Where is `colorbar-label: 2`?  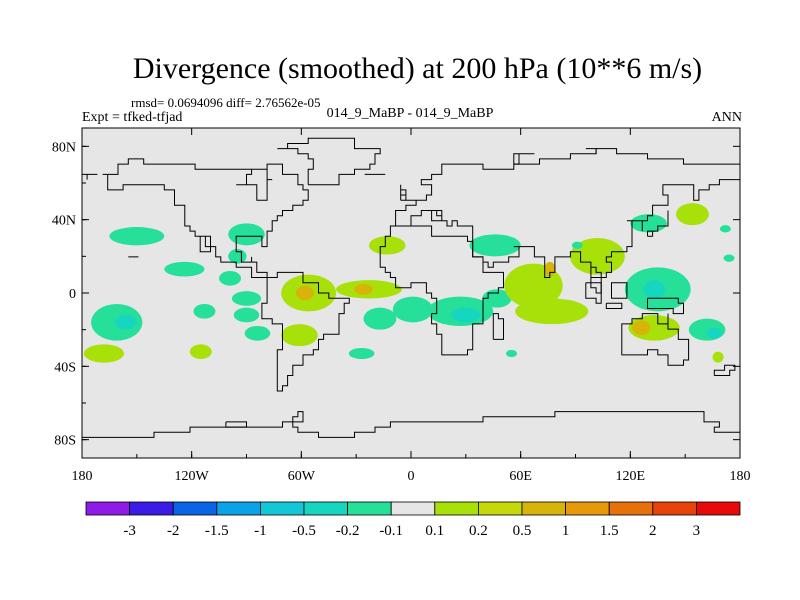
colorbar-label: 2 is located at coordinates (653, 531).